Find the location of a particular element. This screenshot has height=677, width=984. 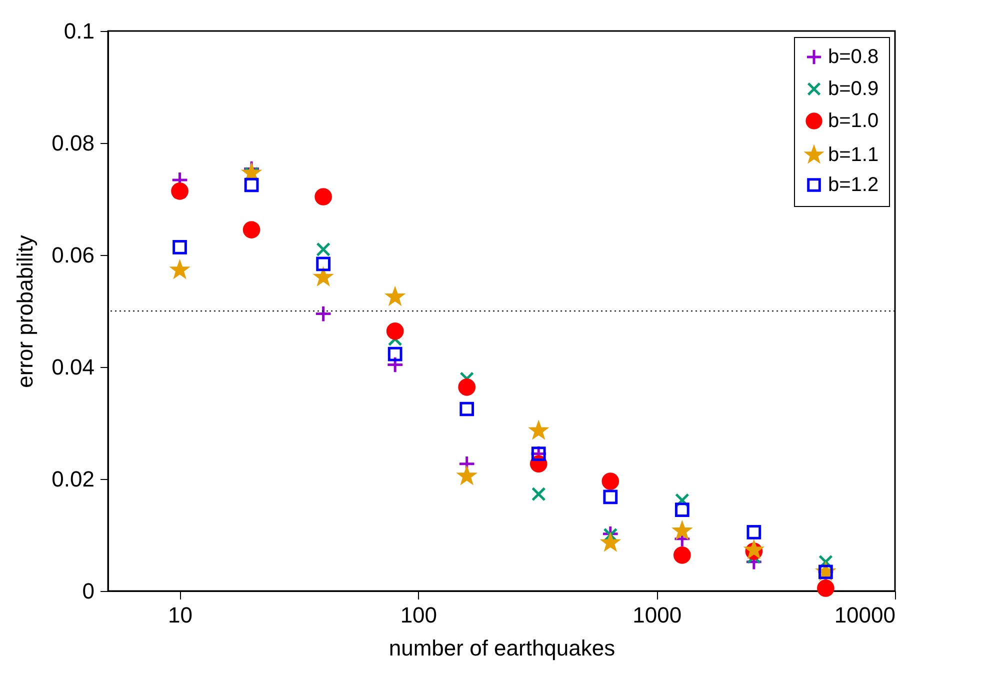

y-tick-label: 0.04 is located at coordinates (73, 367).